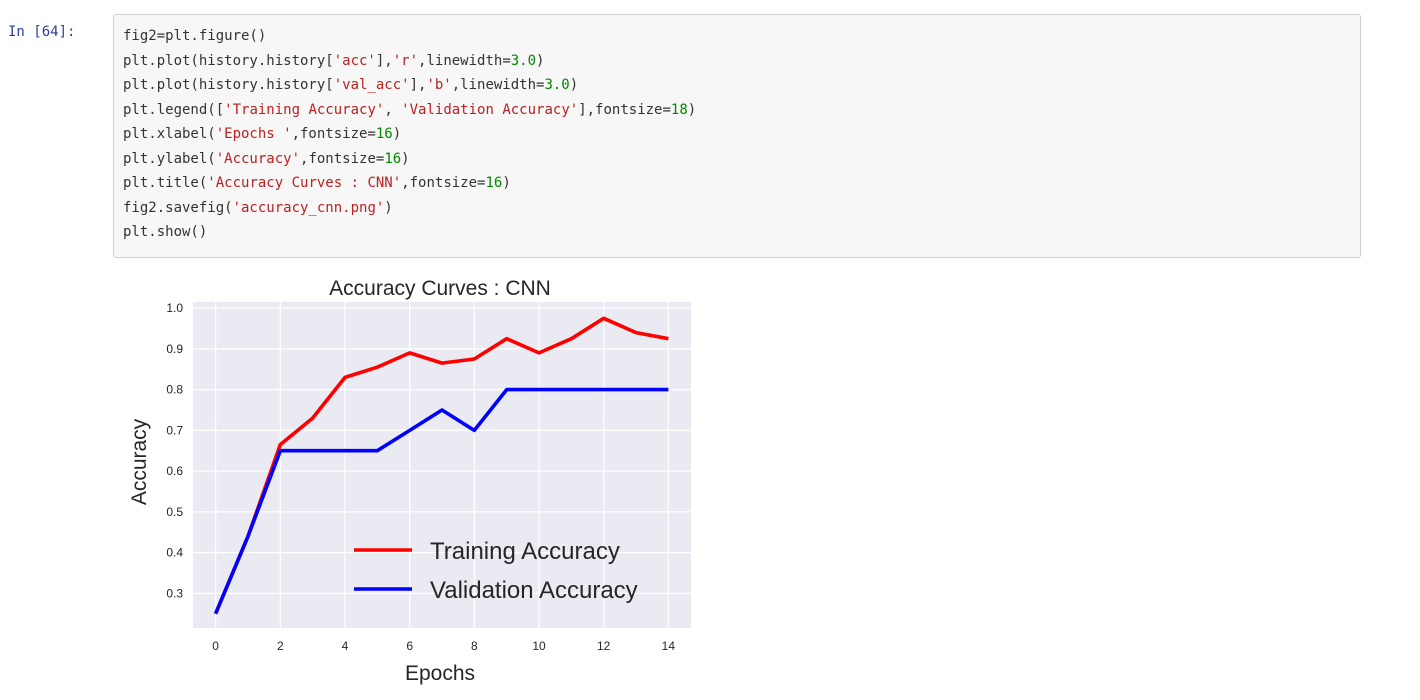 This screenshot has width=1420, height=700. What do you see at coordinates (490, 109) in the screenshot?
I see `code-token: 'Validation Accuracy'` at bounding box center [490, 109].